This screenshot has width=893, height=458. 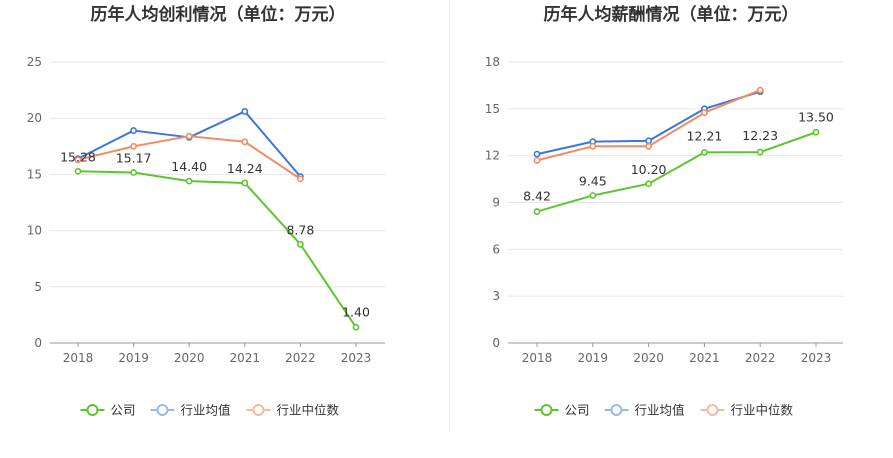 What do you see at coordinates (593, 180) in the screenshot?
I see `data-label: 9.45` at bounding box center [593, 180].